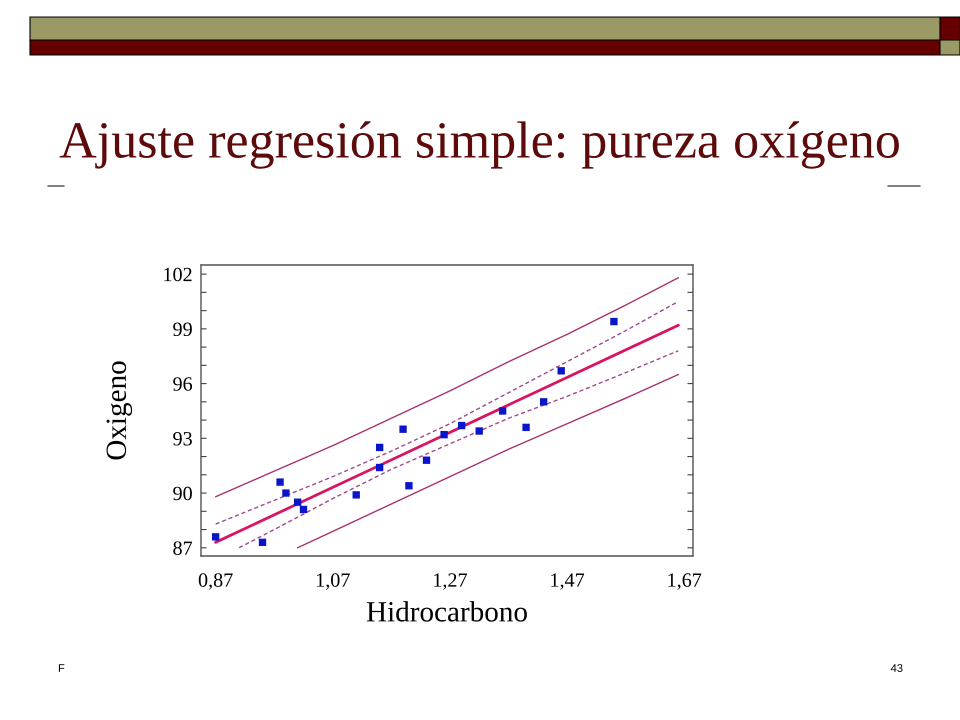 The image size is (960, 720). Describe the element at coordinates (119, 410) in the screenshot. I see `y-axis-title: Oxigeno` at that location.